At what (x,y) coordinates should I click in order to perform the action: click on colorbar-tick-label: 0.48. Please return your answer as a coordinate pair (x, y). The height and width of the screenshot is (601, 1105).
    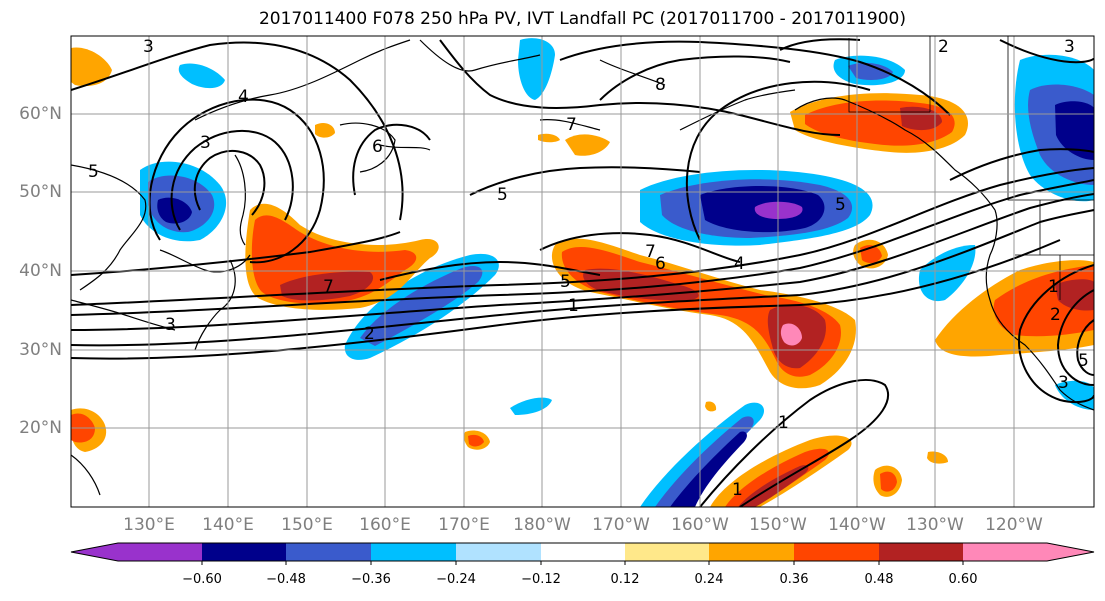
    Looking at the image, I should click on (879, 579).